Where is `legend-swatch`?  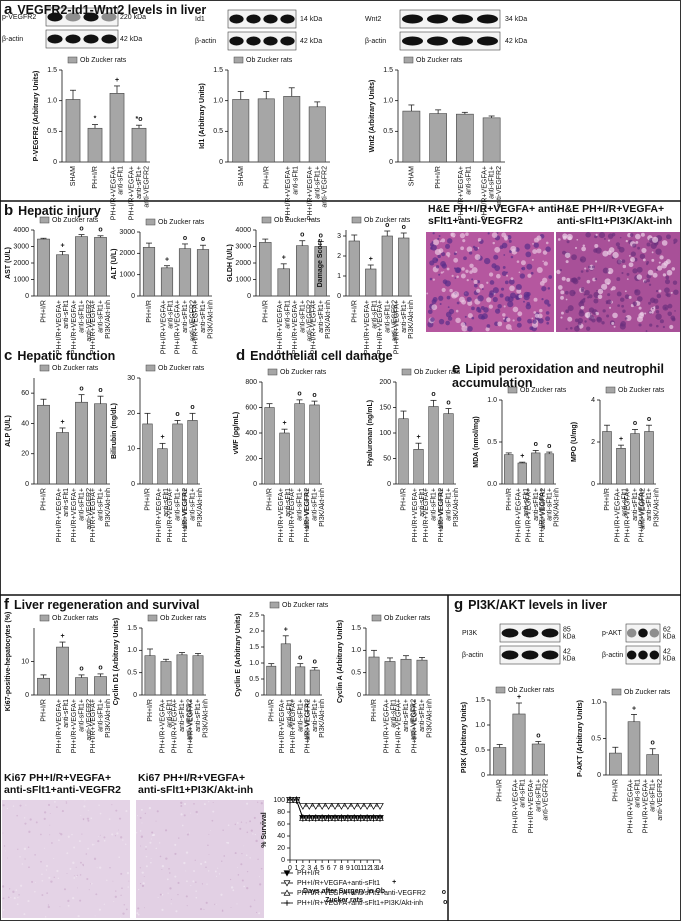 legend-swatch is located at coordinates (616, 692).